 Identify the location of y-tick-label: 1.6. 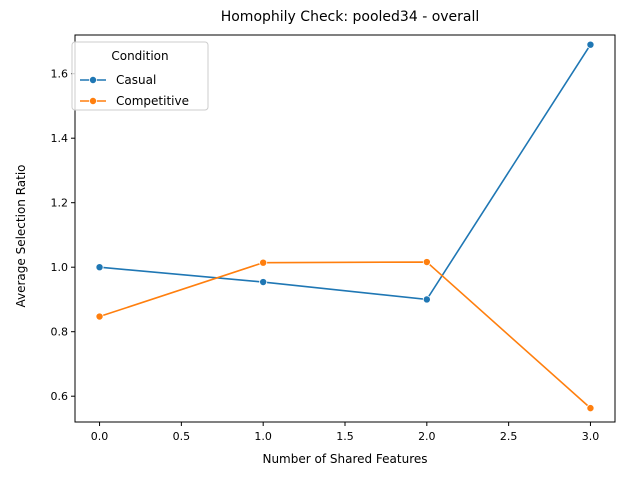
(60, 74).